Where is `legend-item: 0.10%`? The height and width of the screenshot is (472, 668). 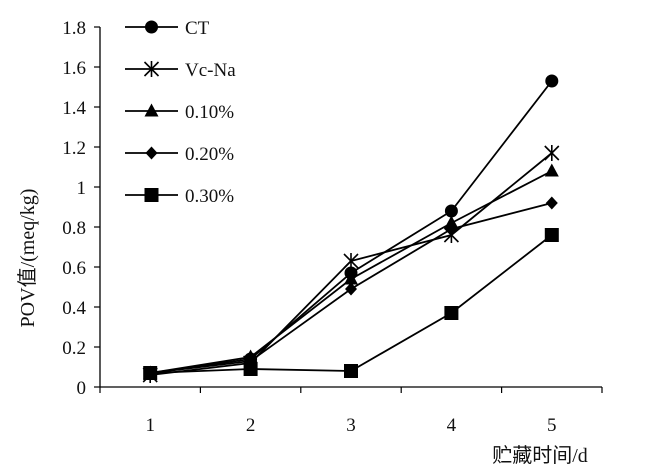 legend-item: 0.10% is located at coordinates (179, 112).